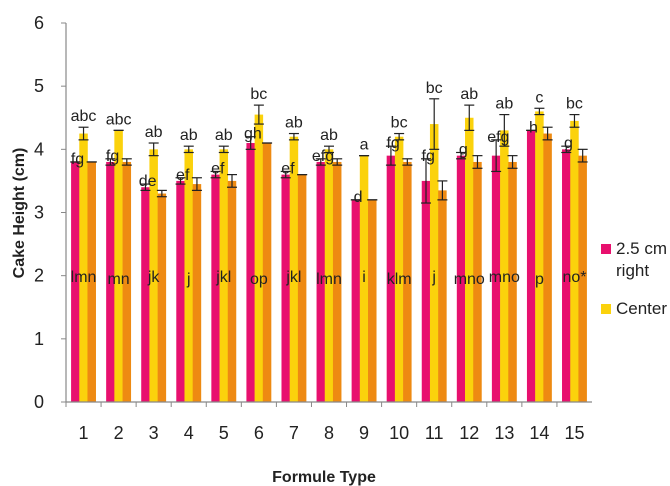 The image size is (670, 486). I want to click on group-label: p, so click(539, 279).